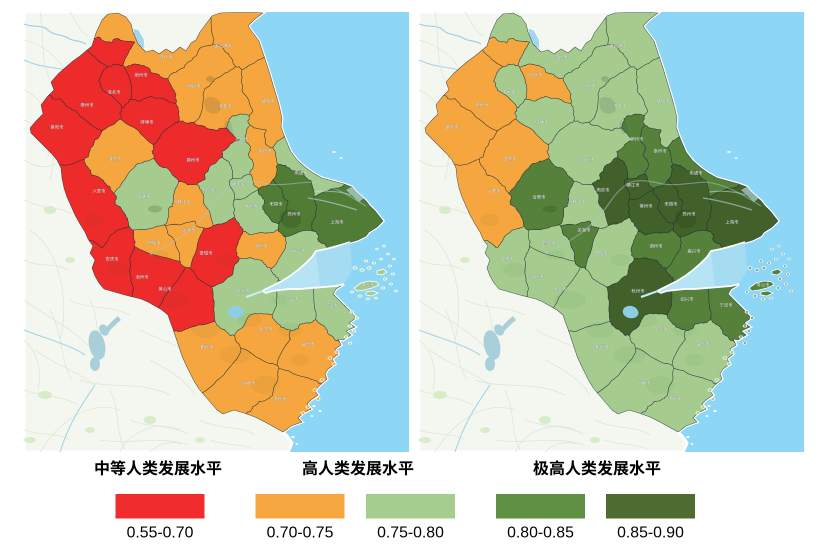  What do you see at coordinates (410, 532) in the screenshot?
I see `svg-text: 0.75-0.80` at bounding box center [410, 532].